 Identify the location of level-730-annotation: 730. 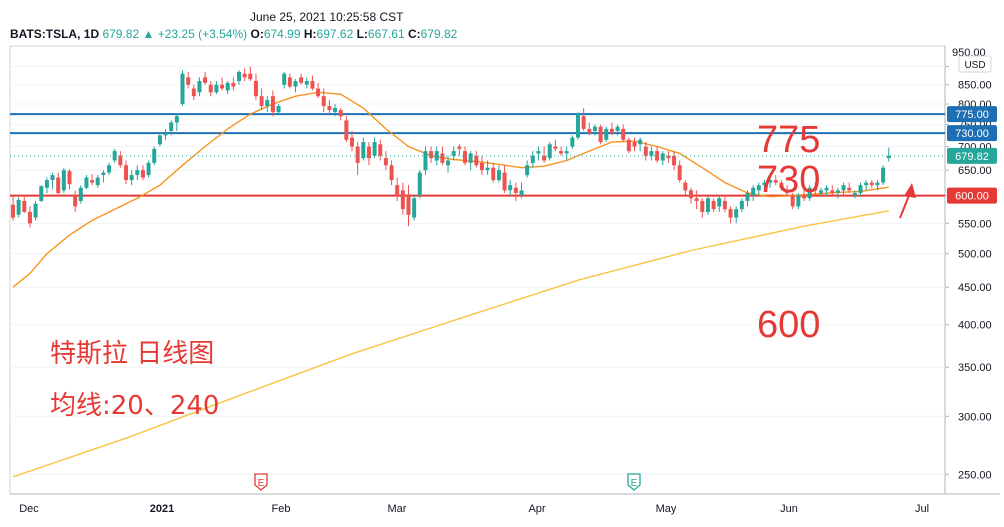
(788, 180).